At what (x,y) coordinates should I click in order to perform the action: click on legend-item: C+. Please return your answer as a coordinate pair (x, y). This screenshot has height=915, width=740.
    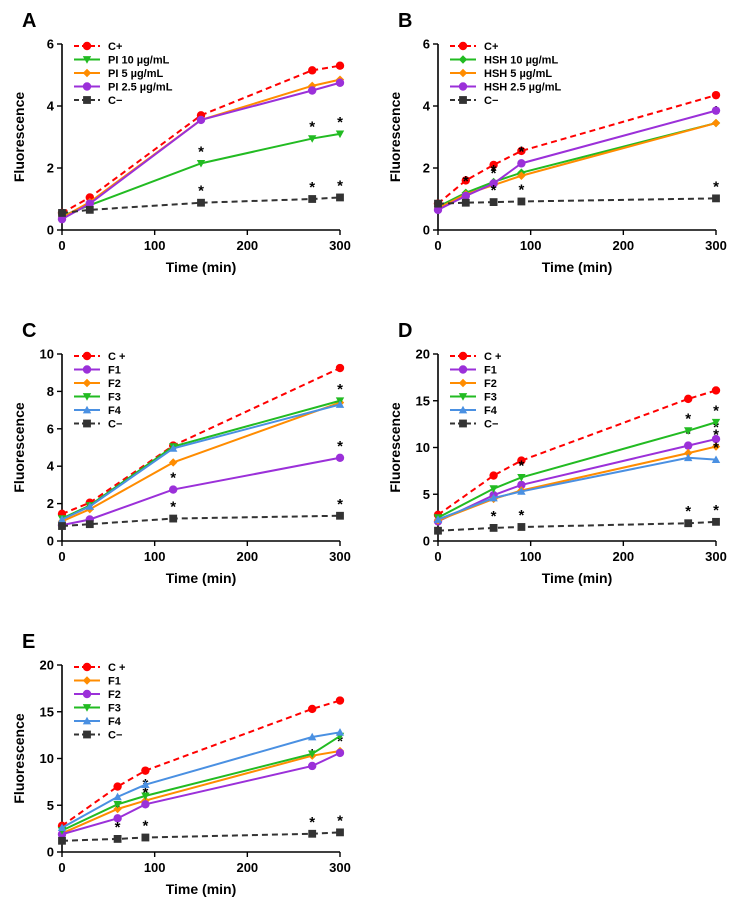
    Looking at the image, I should click on (474, 47).